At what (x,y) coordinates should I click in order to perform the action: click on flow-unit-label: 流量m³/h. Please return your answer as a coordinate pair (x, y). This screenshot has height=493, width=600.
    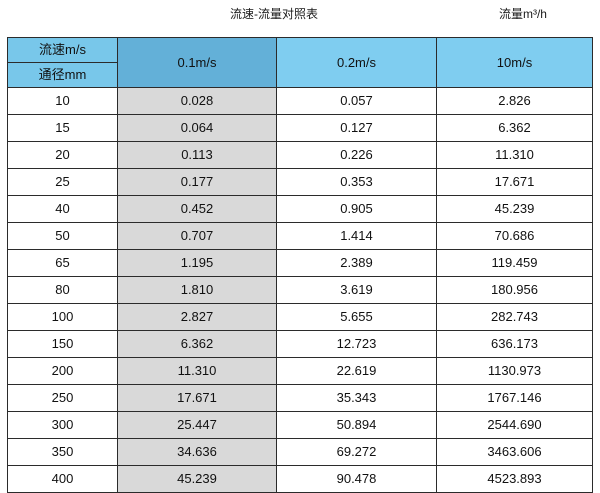
    Looking at the image, I should click on (522, 14).